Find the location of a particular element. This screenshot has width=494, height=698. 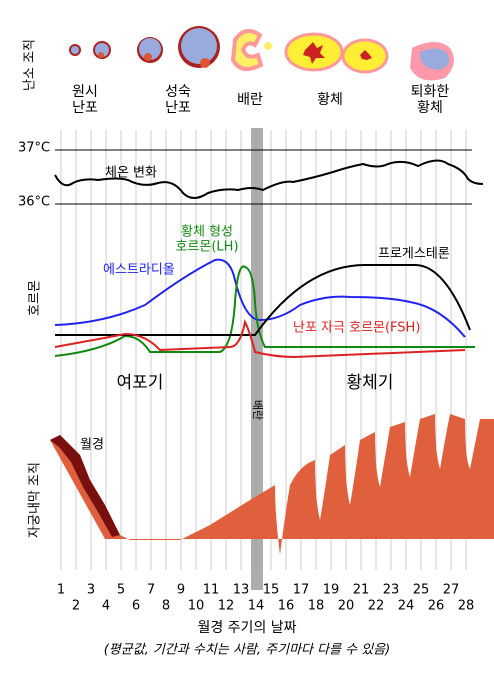

day-label: 25 is located at coordinates (421, 590).